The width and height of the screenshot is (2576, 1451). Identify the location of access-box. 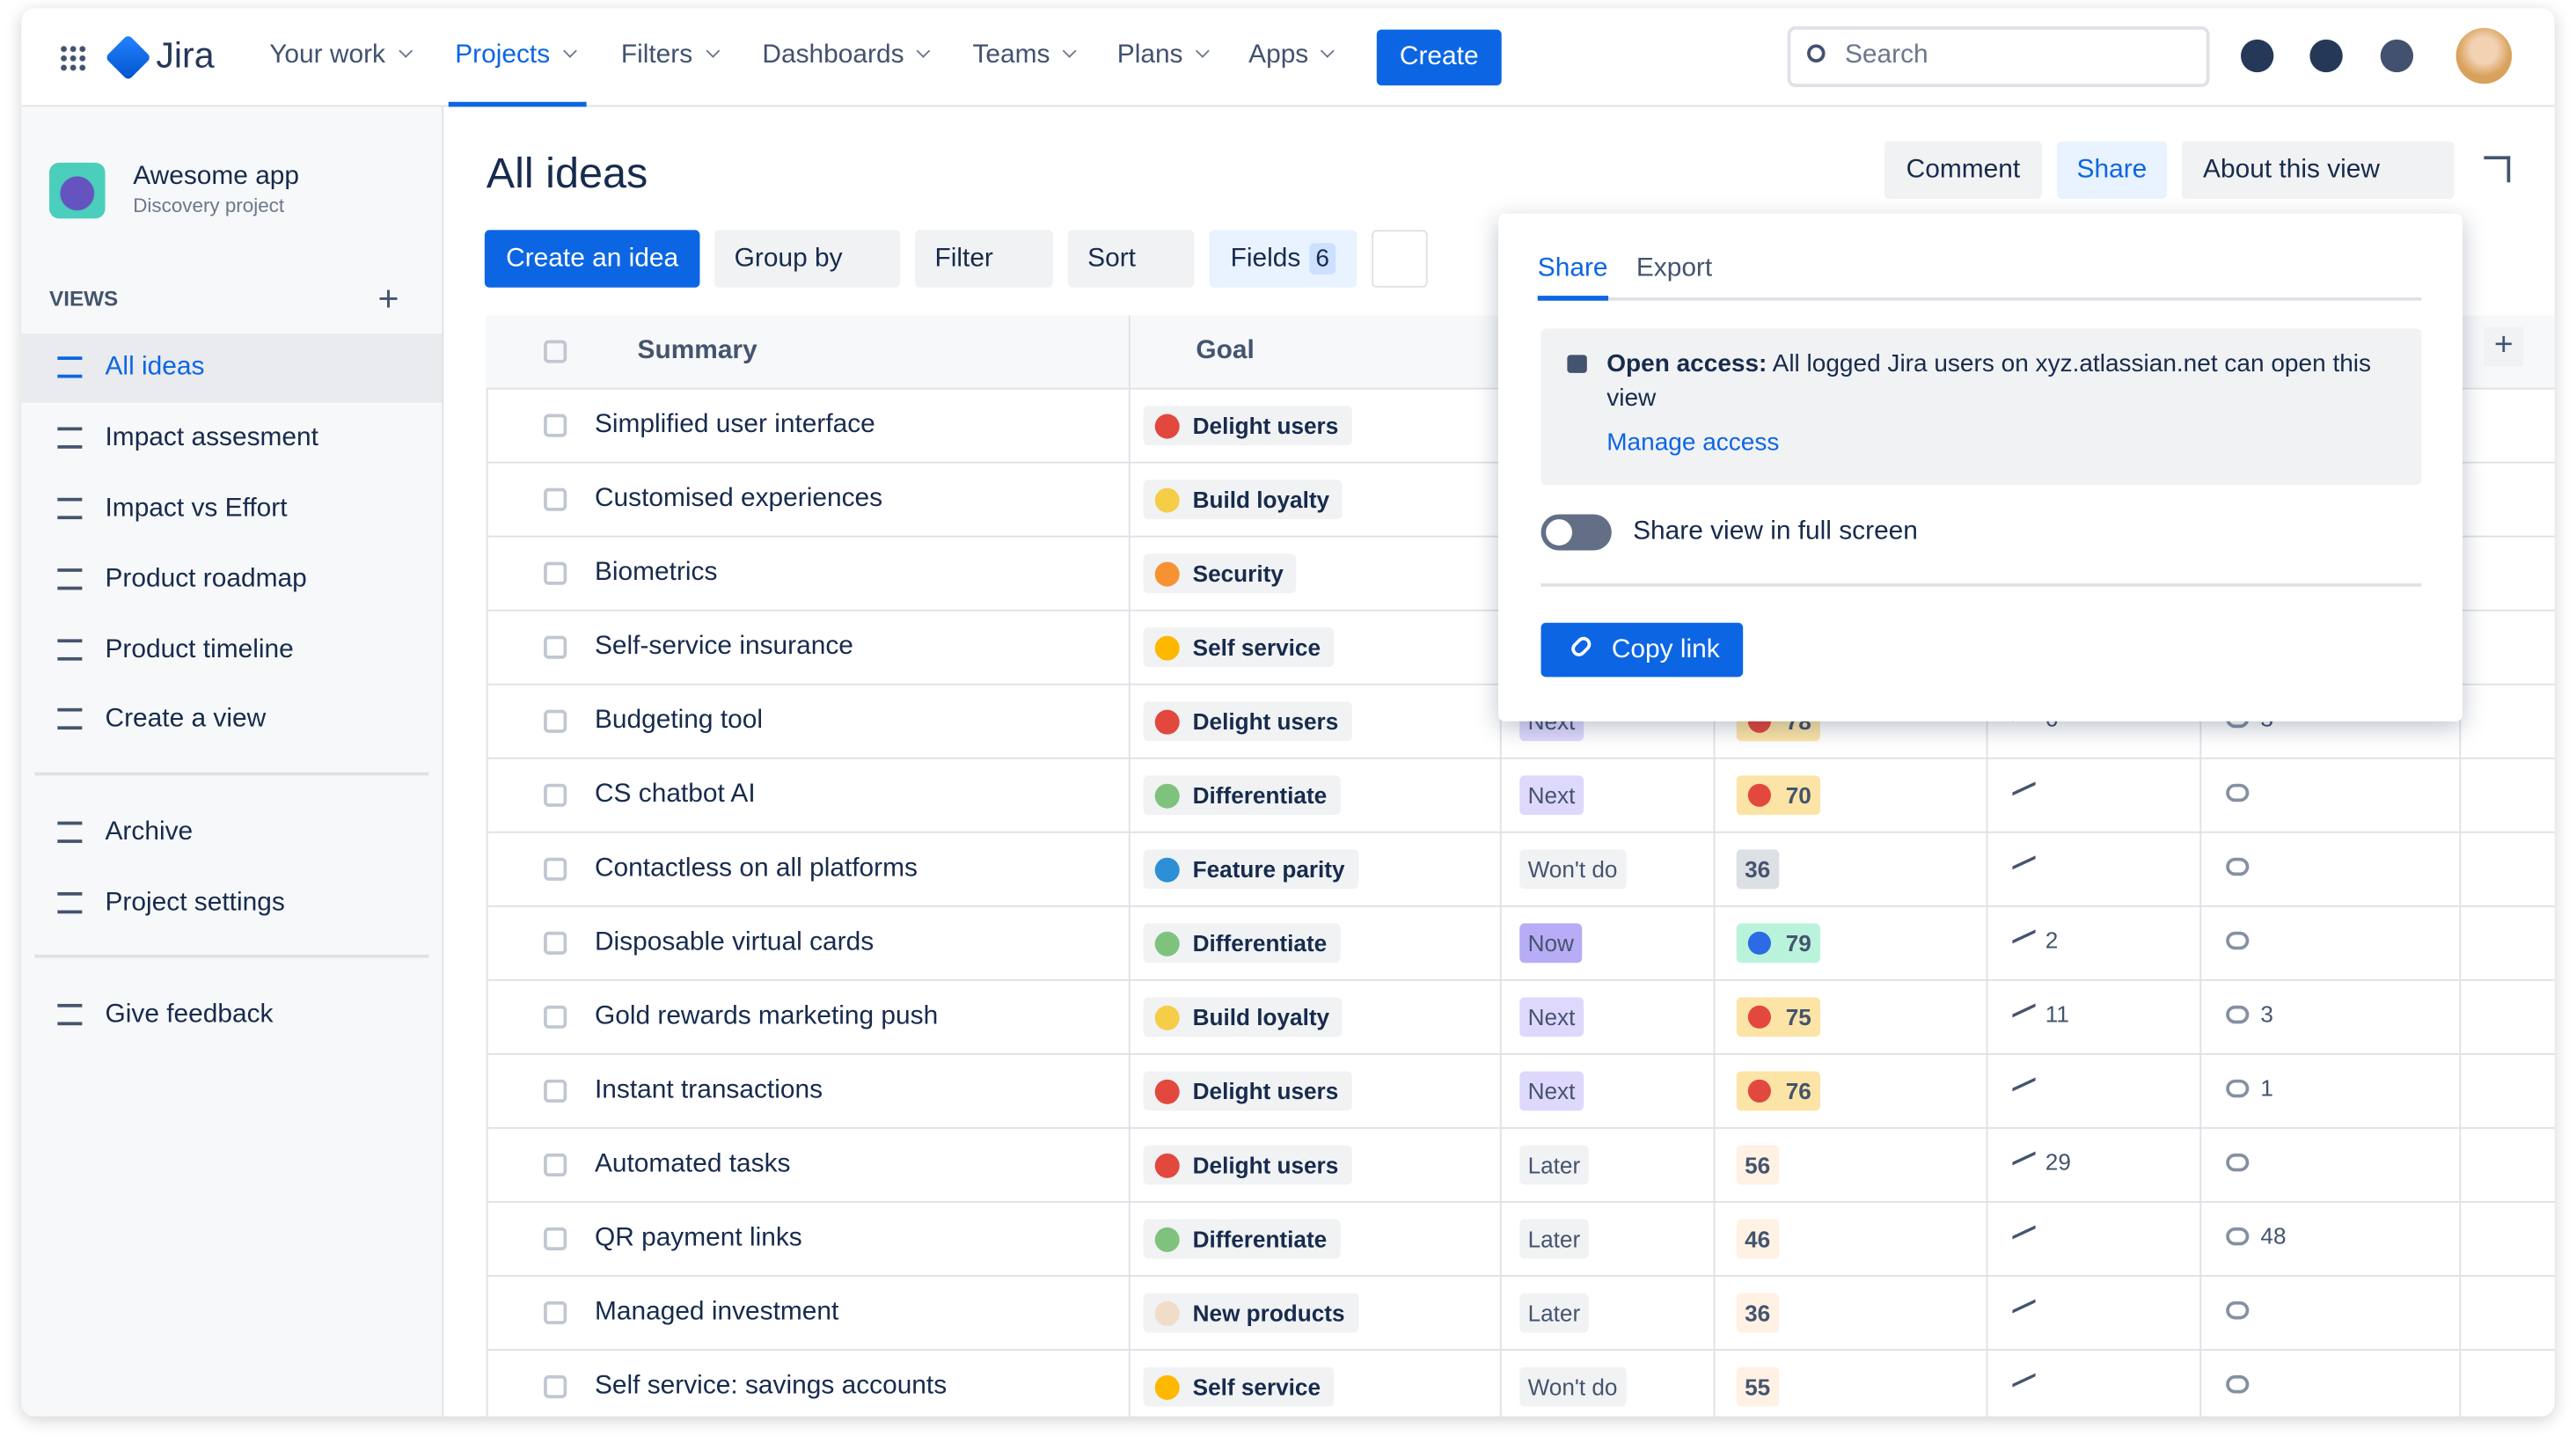
(1981, 406).